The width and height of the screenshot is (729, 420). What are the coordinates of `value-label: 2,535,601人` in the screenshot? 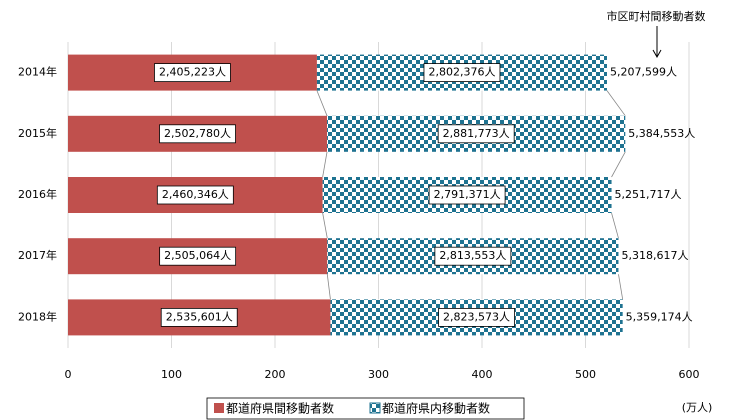 It's located at (199, 316).